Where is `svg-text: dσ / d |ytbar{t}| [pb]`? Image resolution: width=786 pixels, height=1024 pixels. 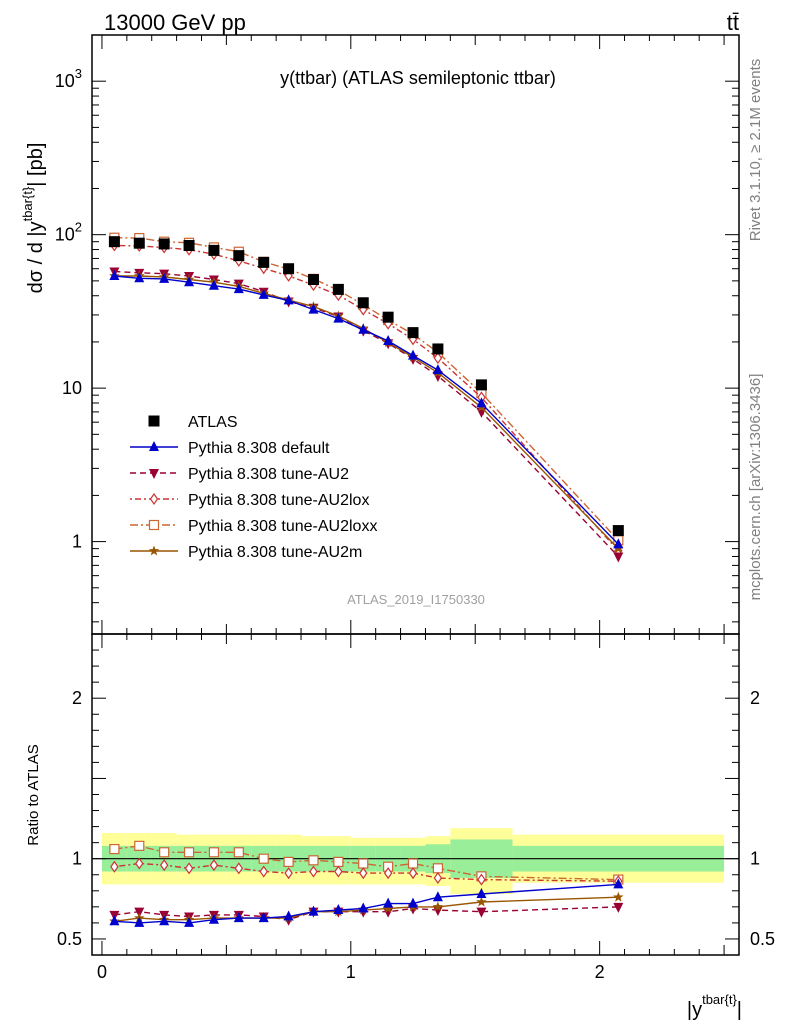
svg-text: dσ / d |ytbar{t}| [pb] is located at coordinates (33, 218).